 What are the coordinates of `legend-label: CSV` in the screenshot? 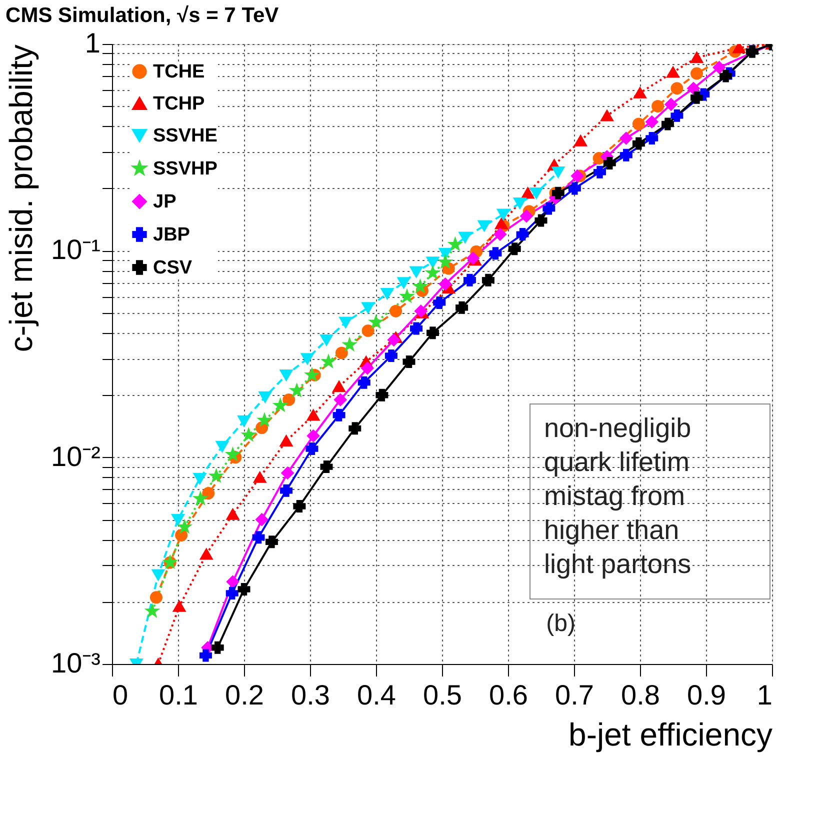 It's located at (172, 268).